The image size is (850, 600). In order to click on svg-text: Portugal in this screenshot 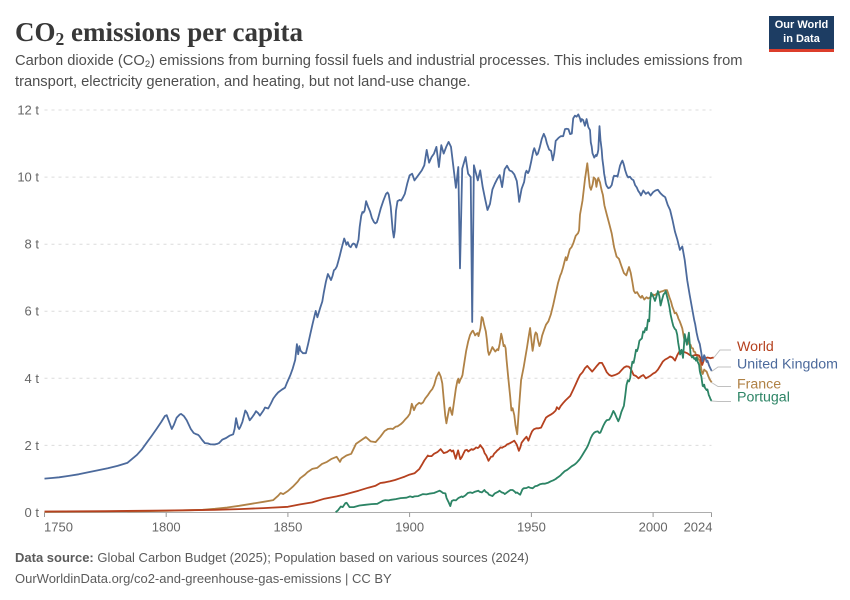, I will do `click(763, 398)`.